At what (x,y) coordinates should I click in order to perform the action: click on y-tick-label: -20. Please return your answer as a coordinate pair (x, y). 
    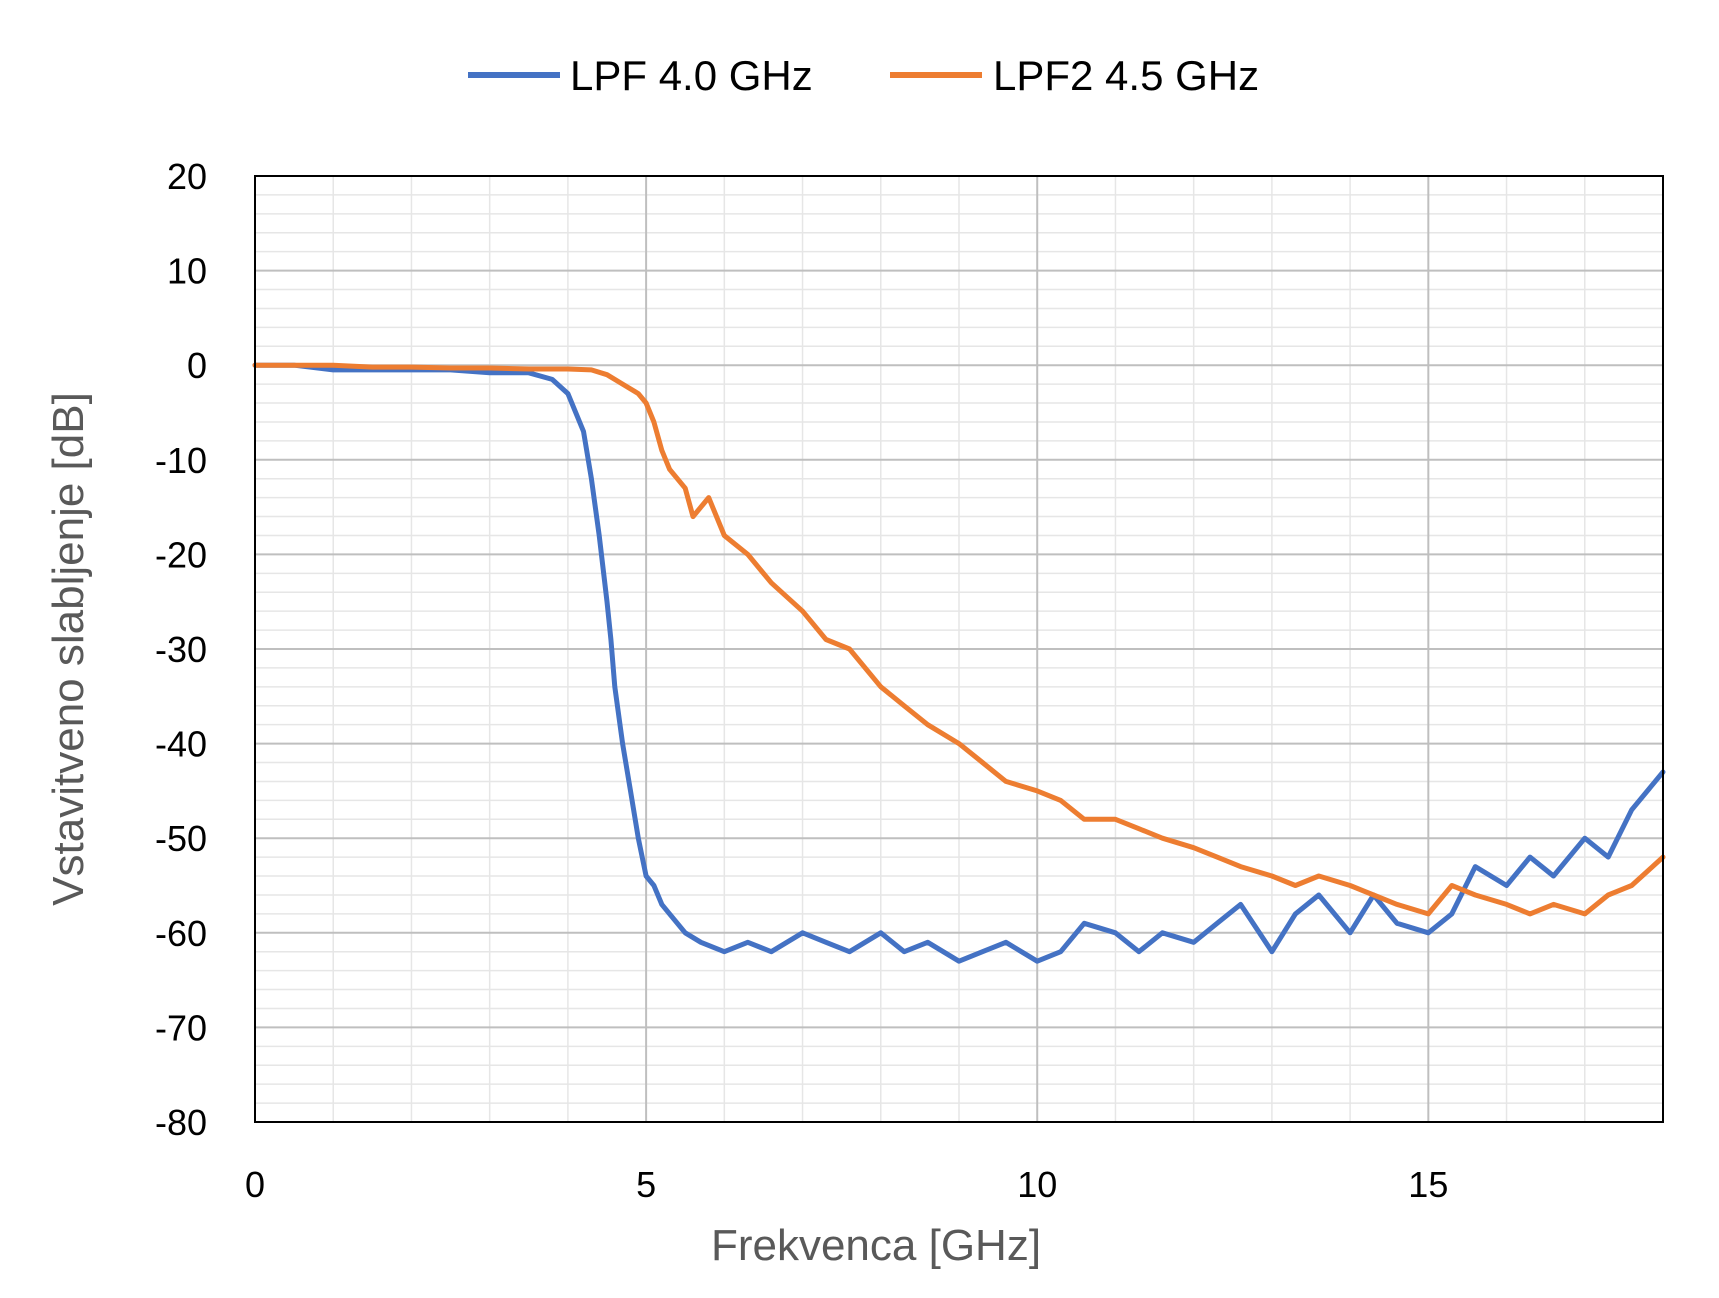
    Looking at the image, I should click on (181, 554).